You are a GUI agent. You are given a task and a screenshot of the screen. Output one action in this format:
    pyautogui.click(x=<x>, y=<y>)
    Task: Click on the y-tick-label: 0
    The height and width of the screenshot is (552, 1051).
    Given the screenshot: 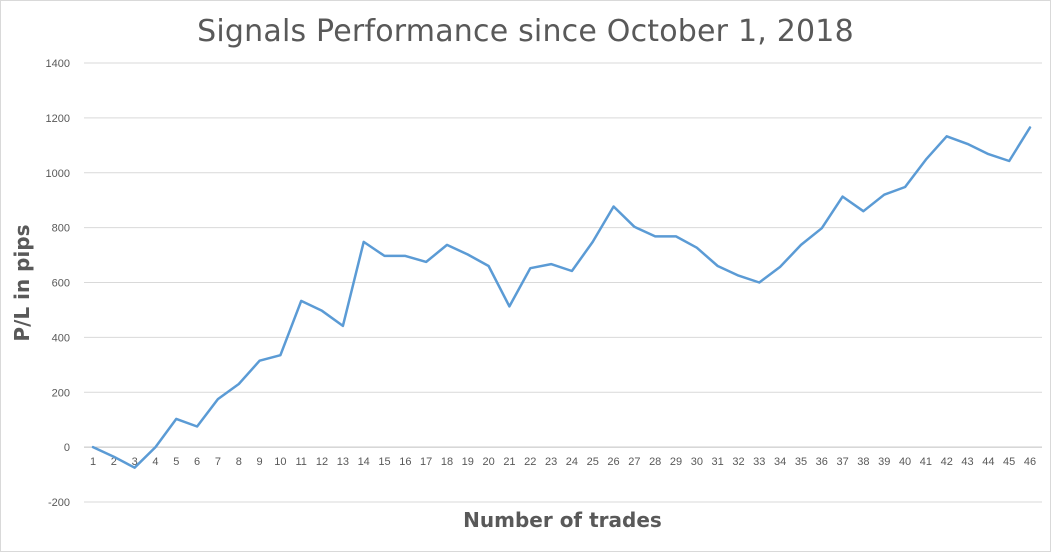 What is the action you would take?
    pyautogui.click(x=67, y=448)
    